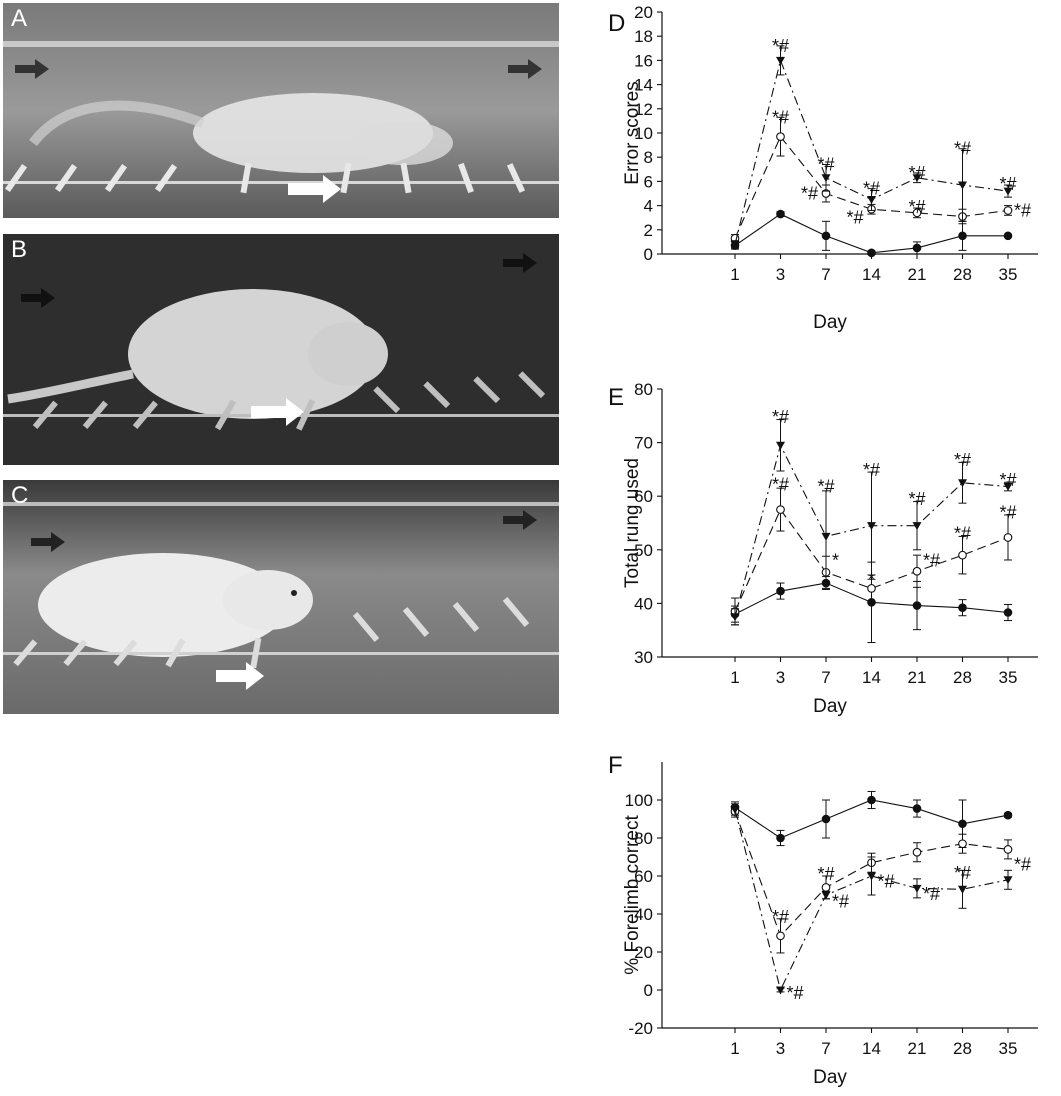 The width and height of the screenshot is (1061, 1096). I want to click on y-tick-label: 16, so click(643, 60).